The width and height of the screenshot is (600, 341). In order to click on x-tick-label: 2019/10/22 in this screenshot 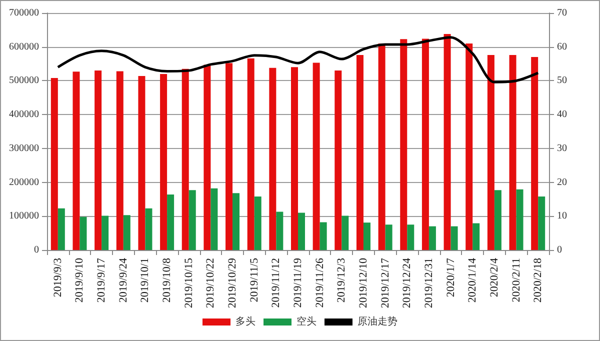, I will do `click(210, 283)`.